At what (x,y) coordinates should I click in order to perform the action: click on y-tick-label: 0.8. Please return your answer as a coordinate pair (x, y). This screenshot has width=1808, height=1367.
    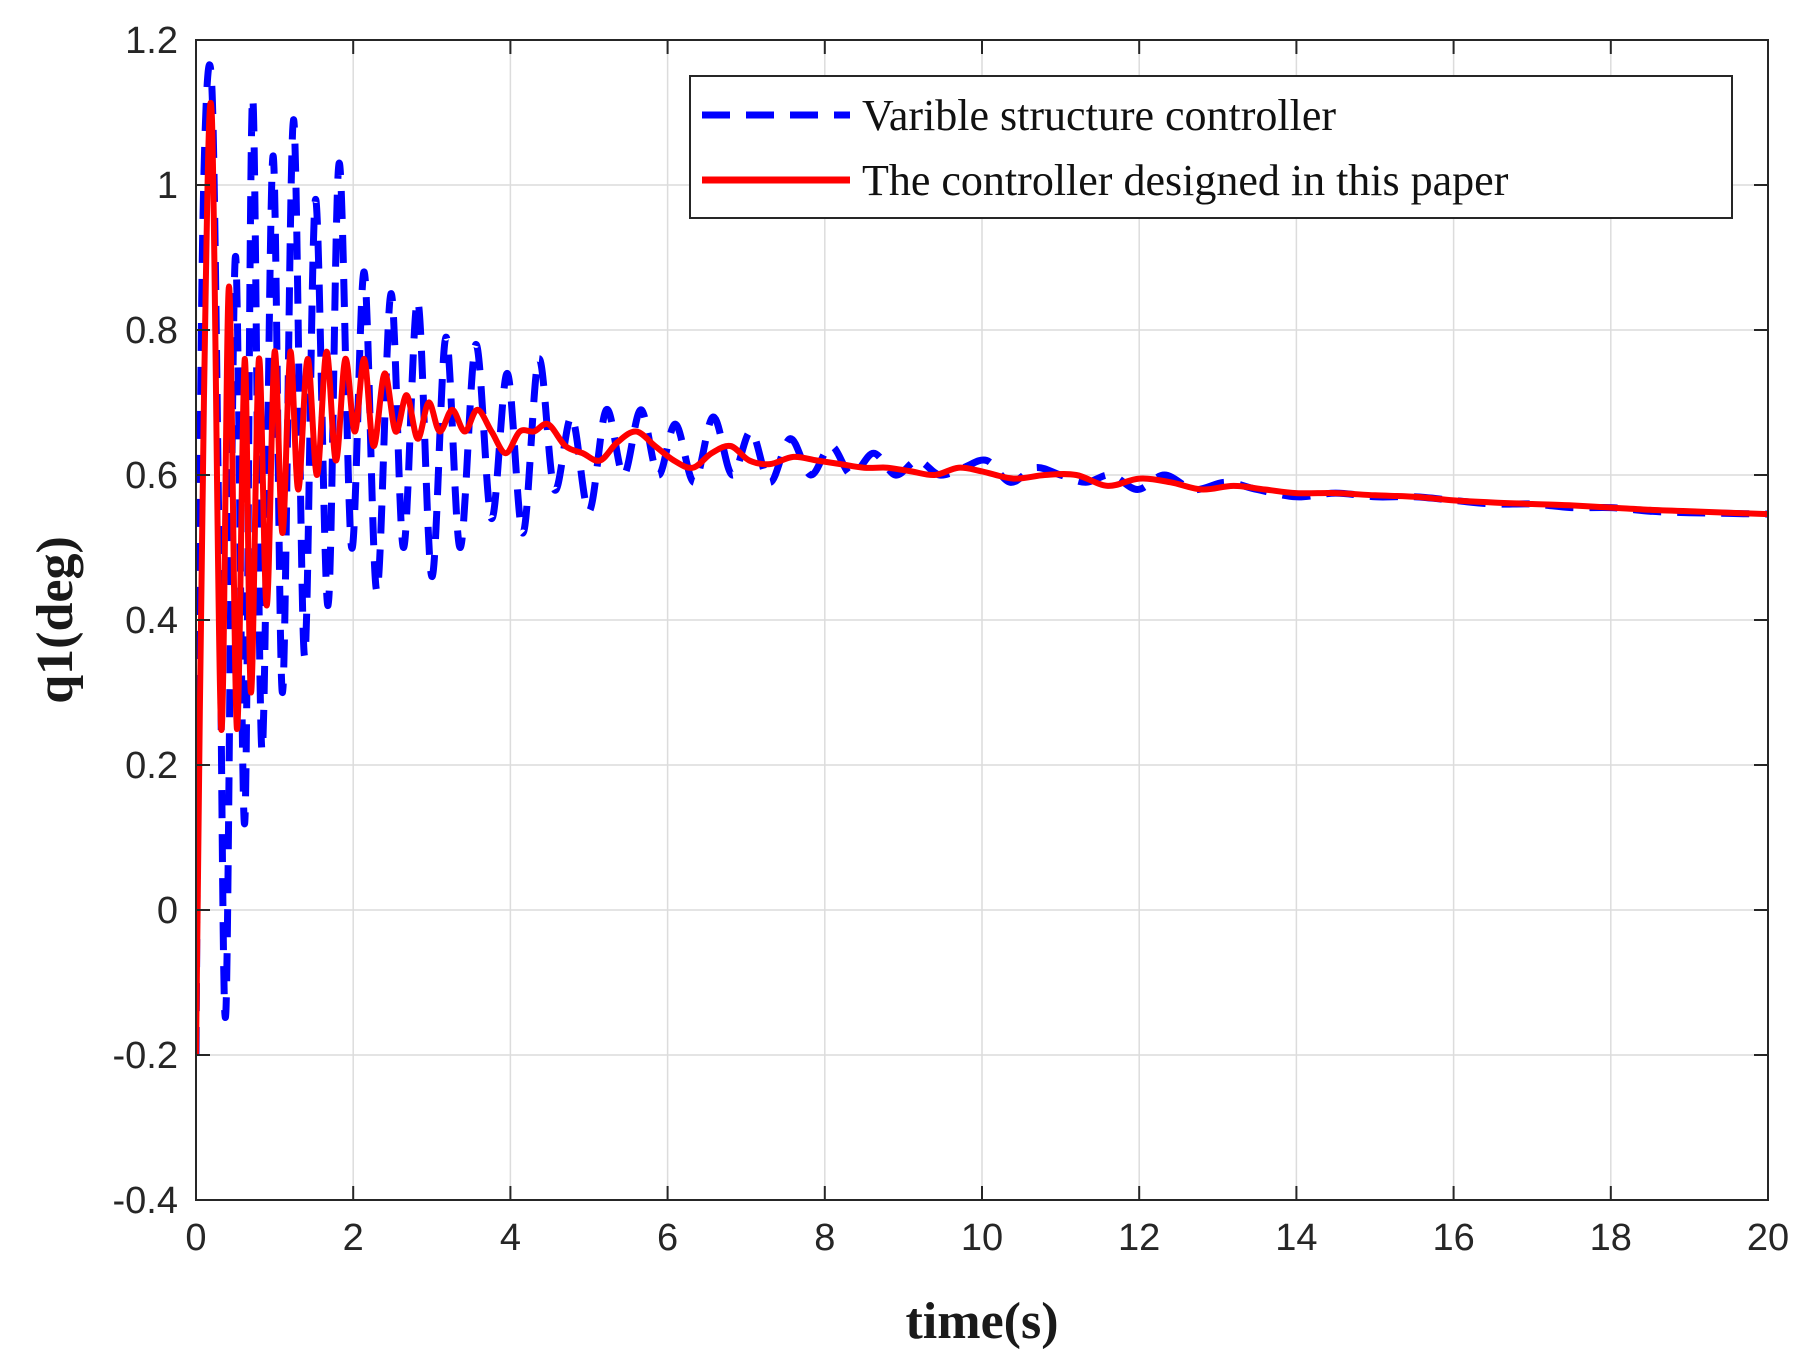
    Looking at the image, I should click on (151, 331).